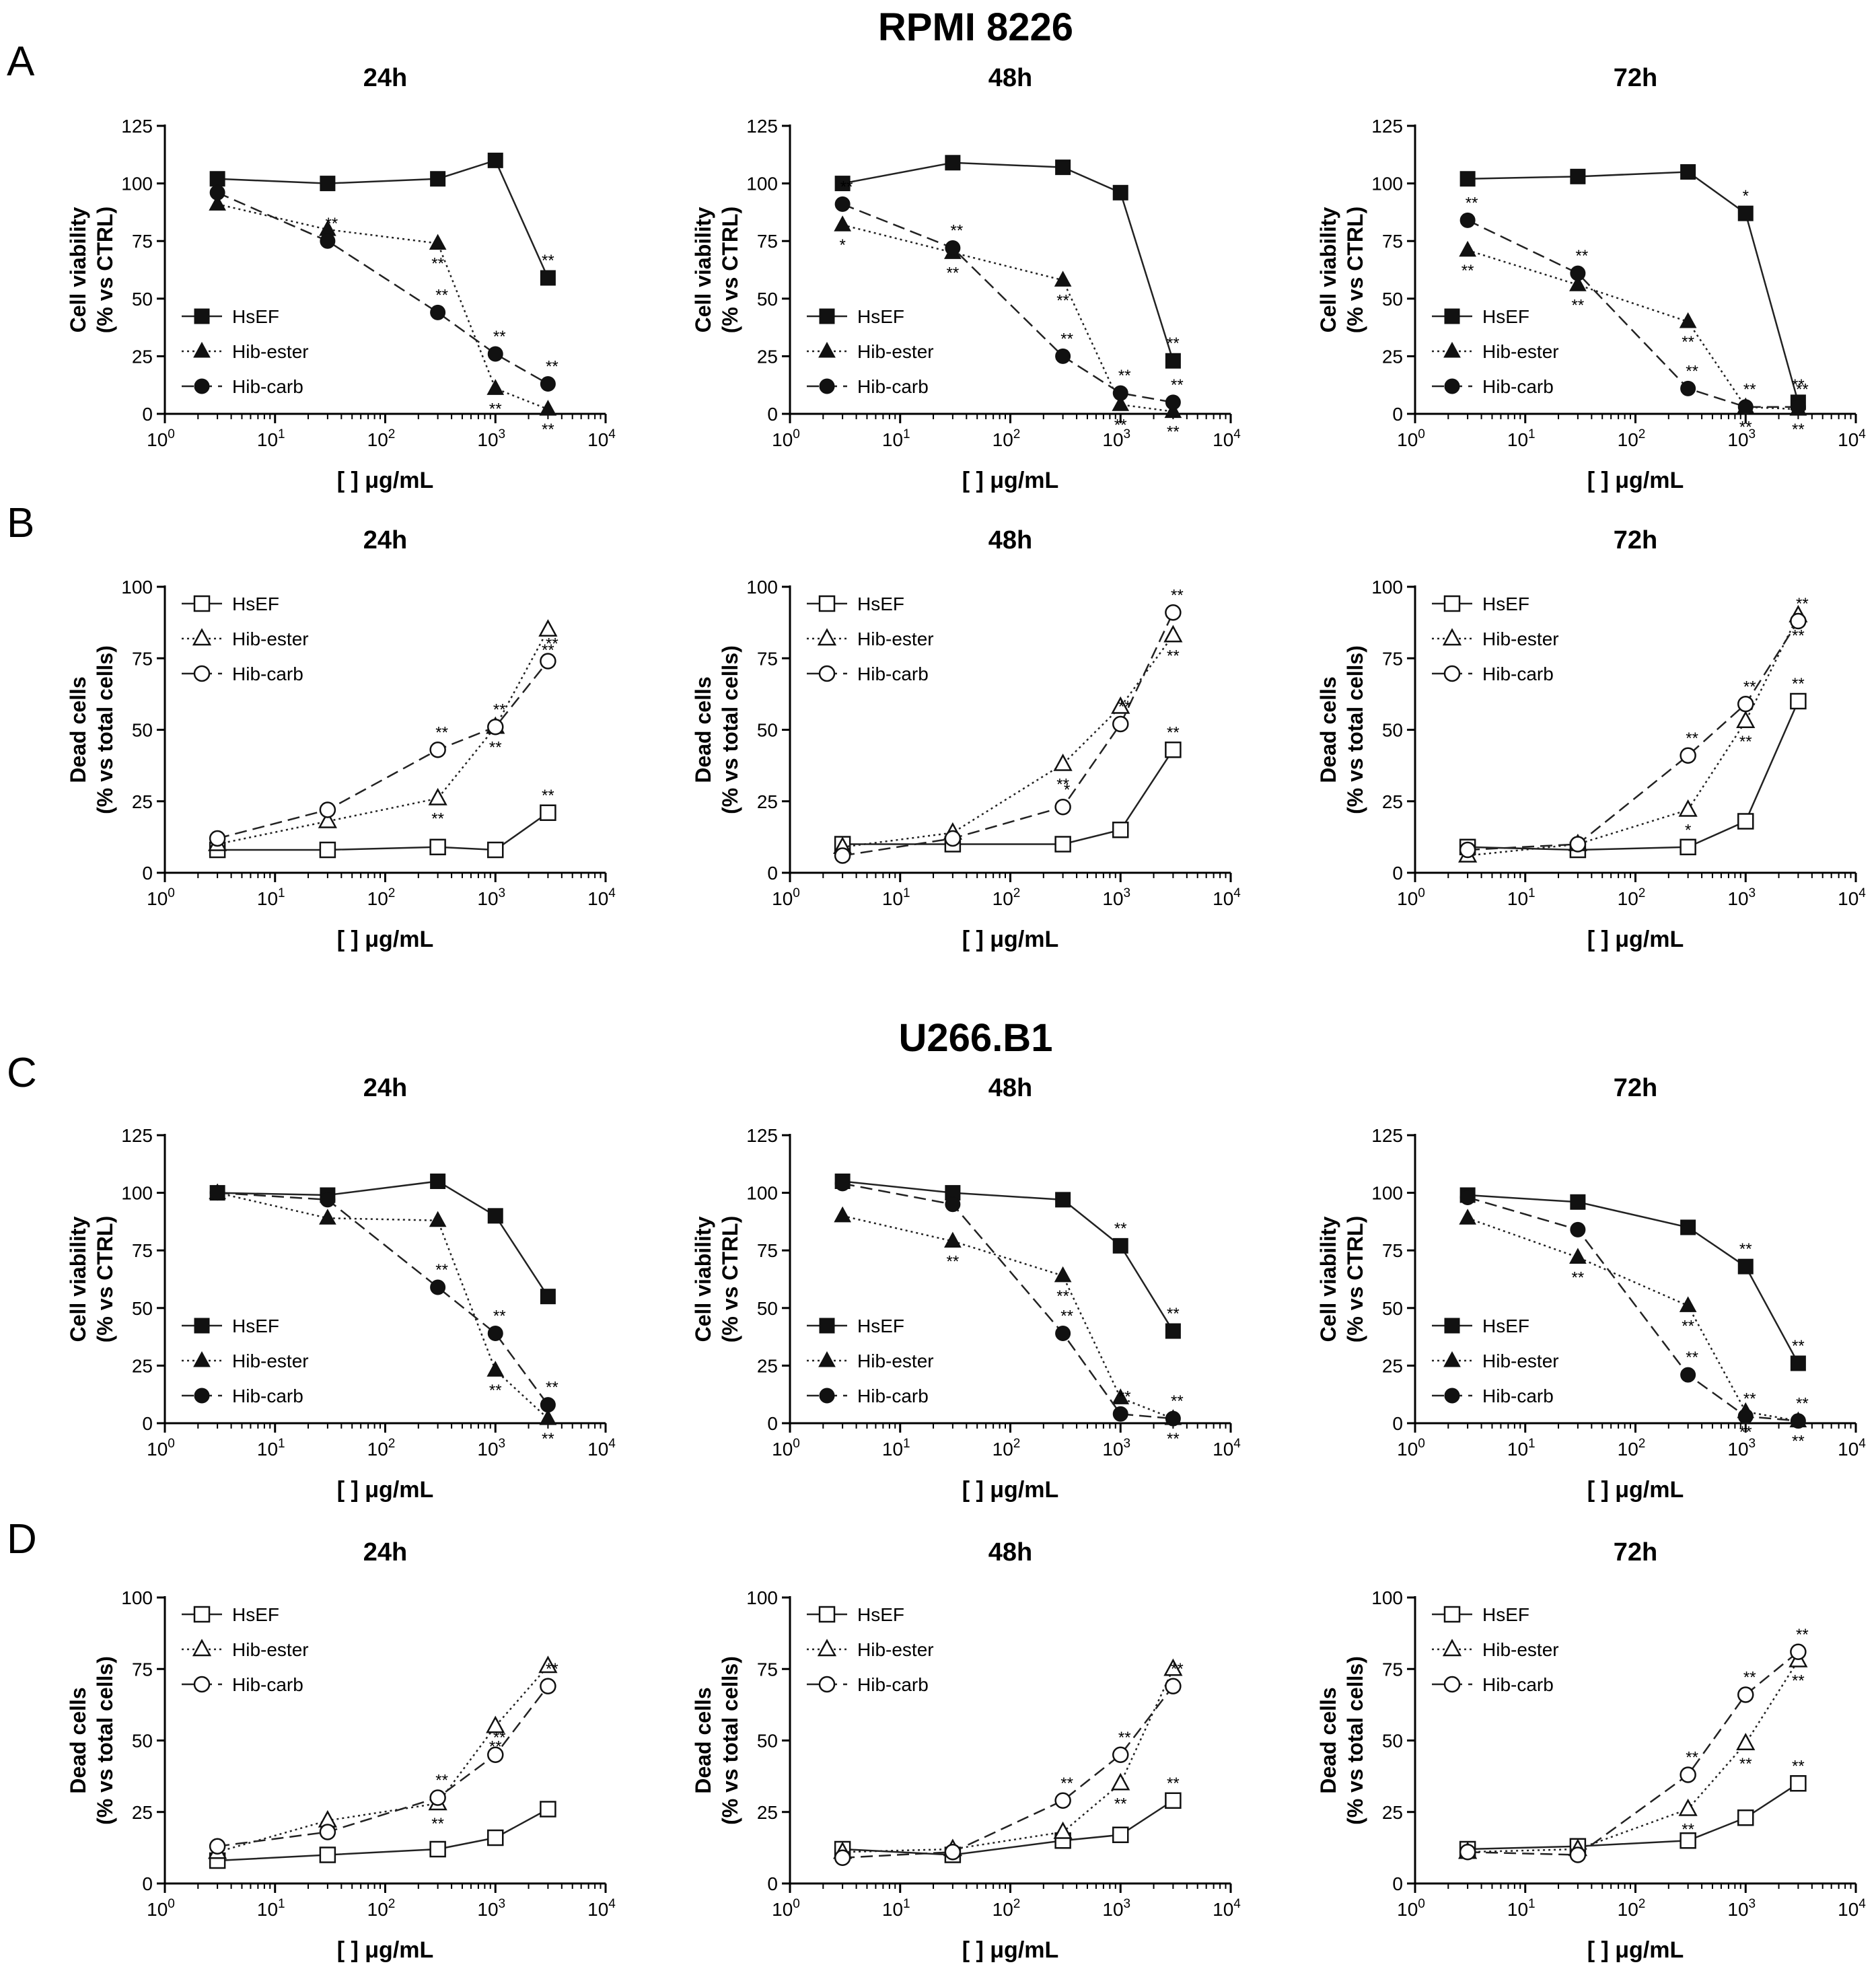  I want to click on group-title-u266: U266.B1, so click(976, 1038).